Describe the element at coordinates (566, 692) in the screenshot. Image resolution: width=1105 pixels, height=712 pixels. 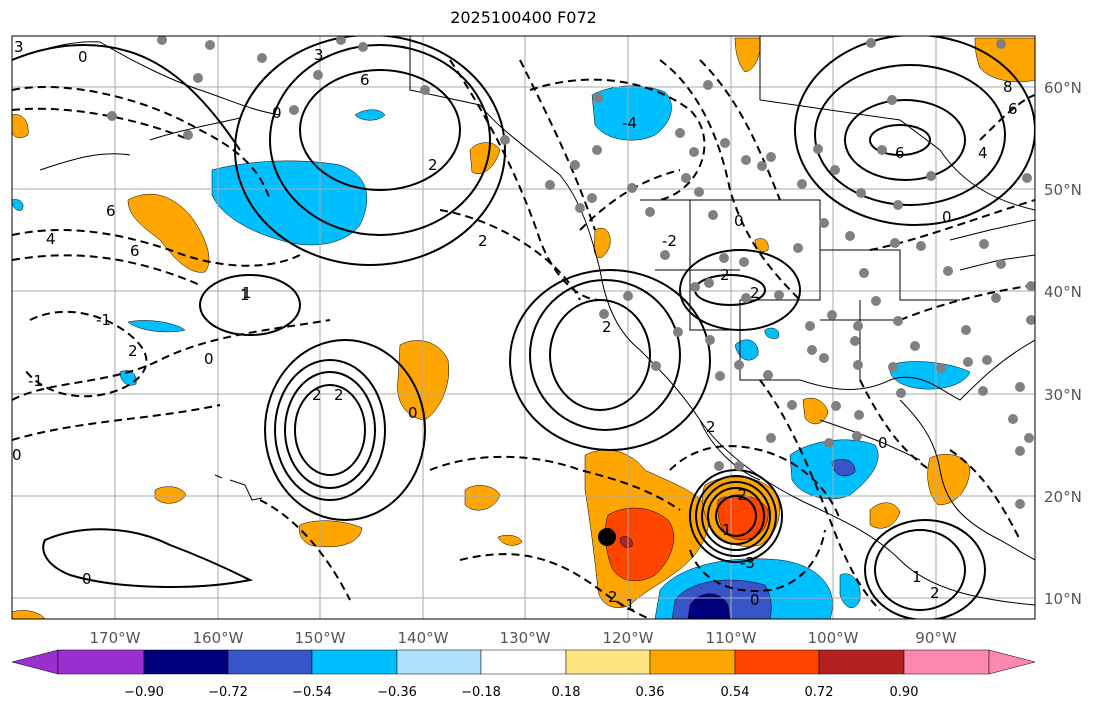
I see `colorbar-tick-label: 0.18` at that location.